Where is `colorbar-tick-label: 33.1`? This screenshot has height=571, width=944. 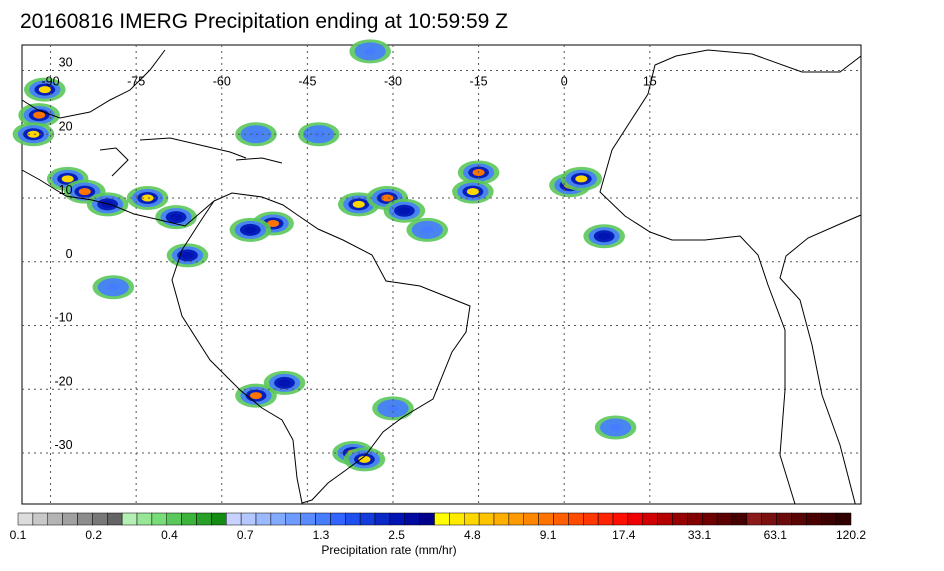 colorbar-tick-label: 33.1 is located at coordinates (700, 535).